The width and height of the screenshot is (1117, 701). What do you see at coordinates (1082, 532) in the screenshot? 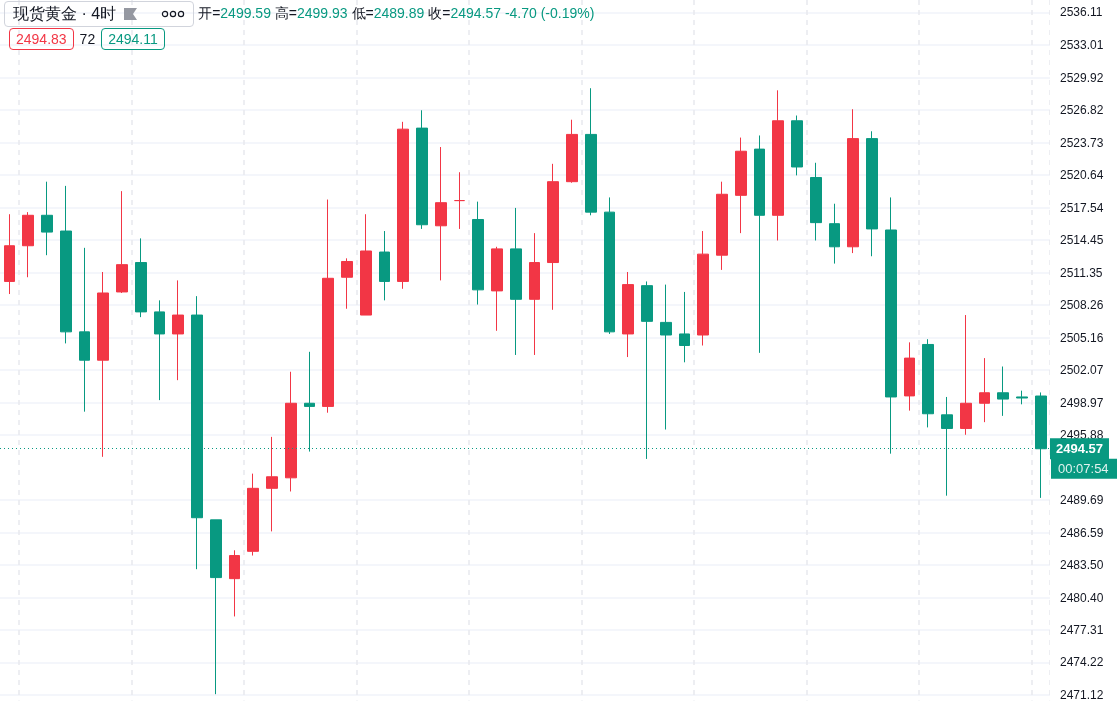
I see `y-tick-label: 2486.59` at bounding box center [1082, 532].